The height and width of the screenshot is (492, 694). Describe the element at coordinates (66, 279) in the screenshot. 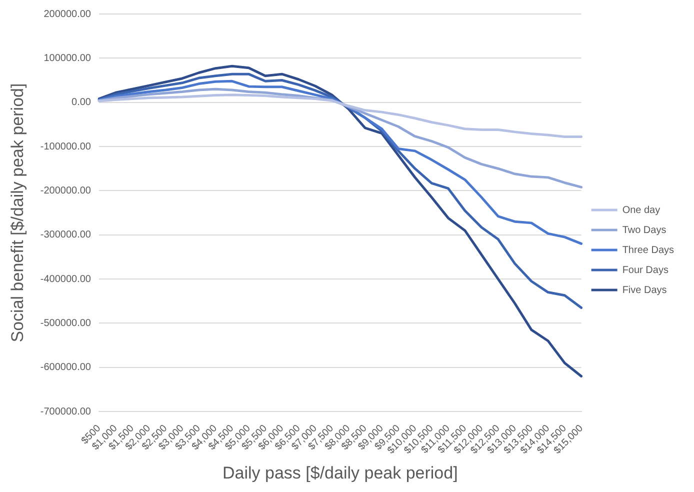

I see `y-tick-label: -400000.00` at that location.